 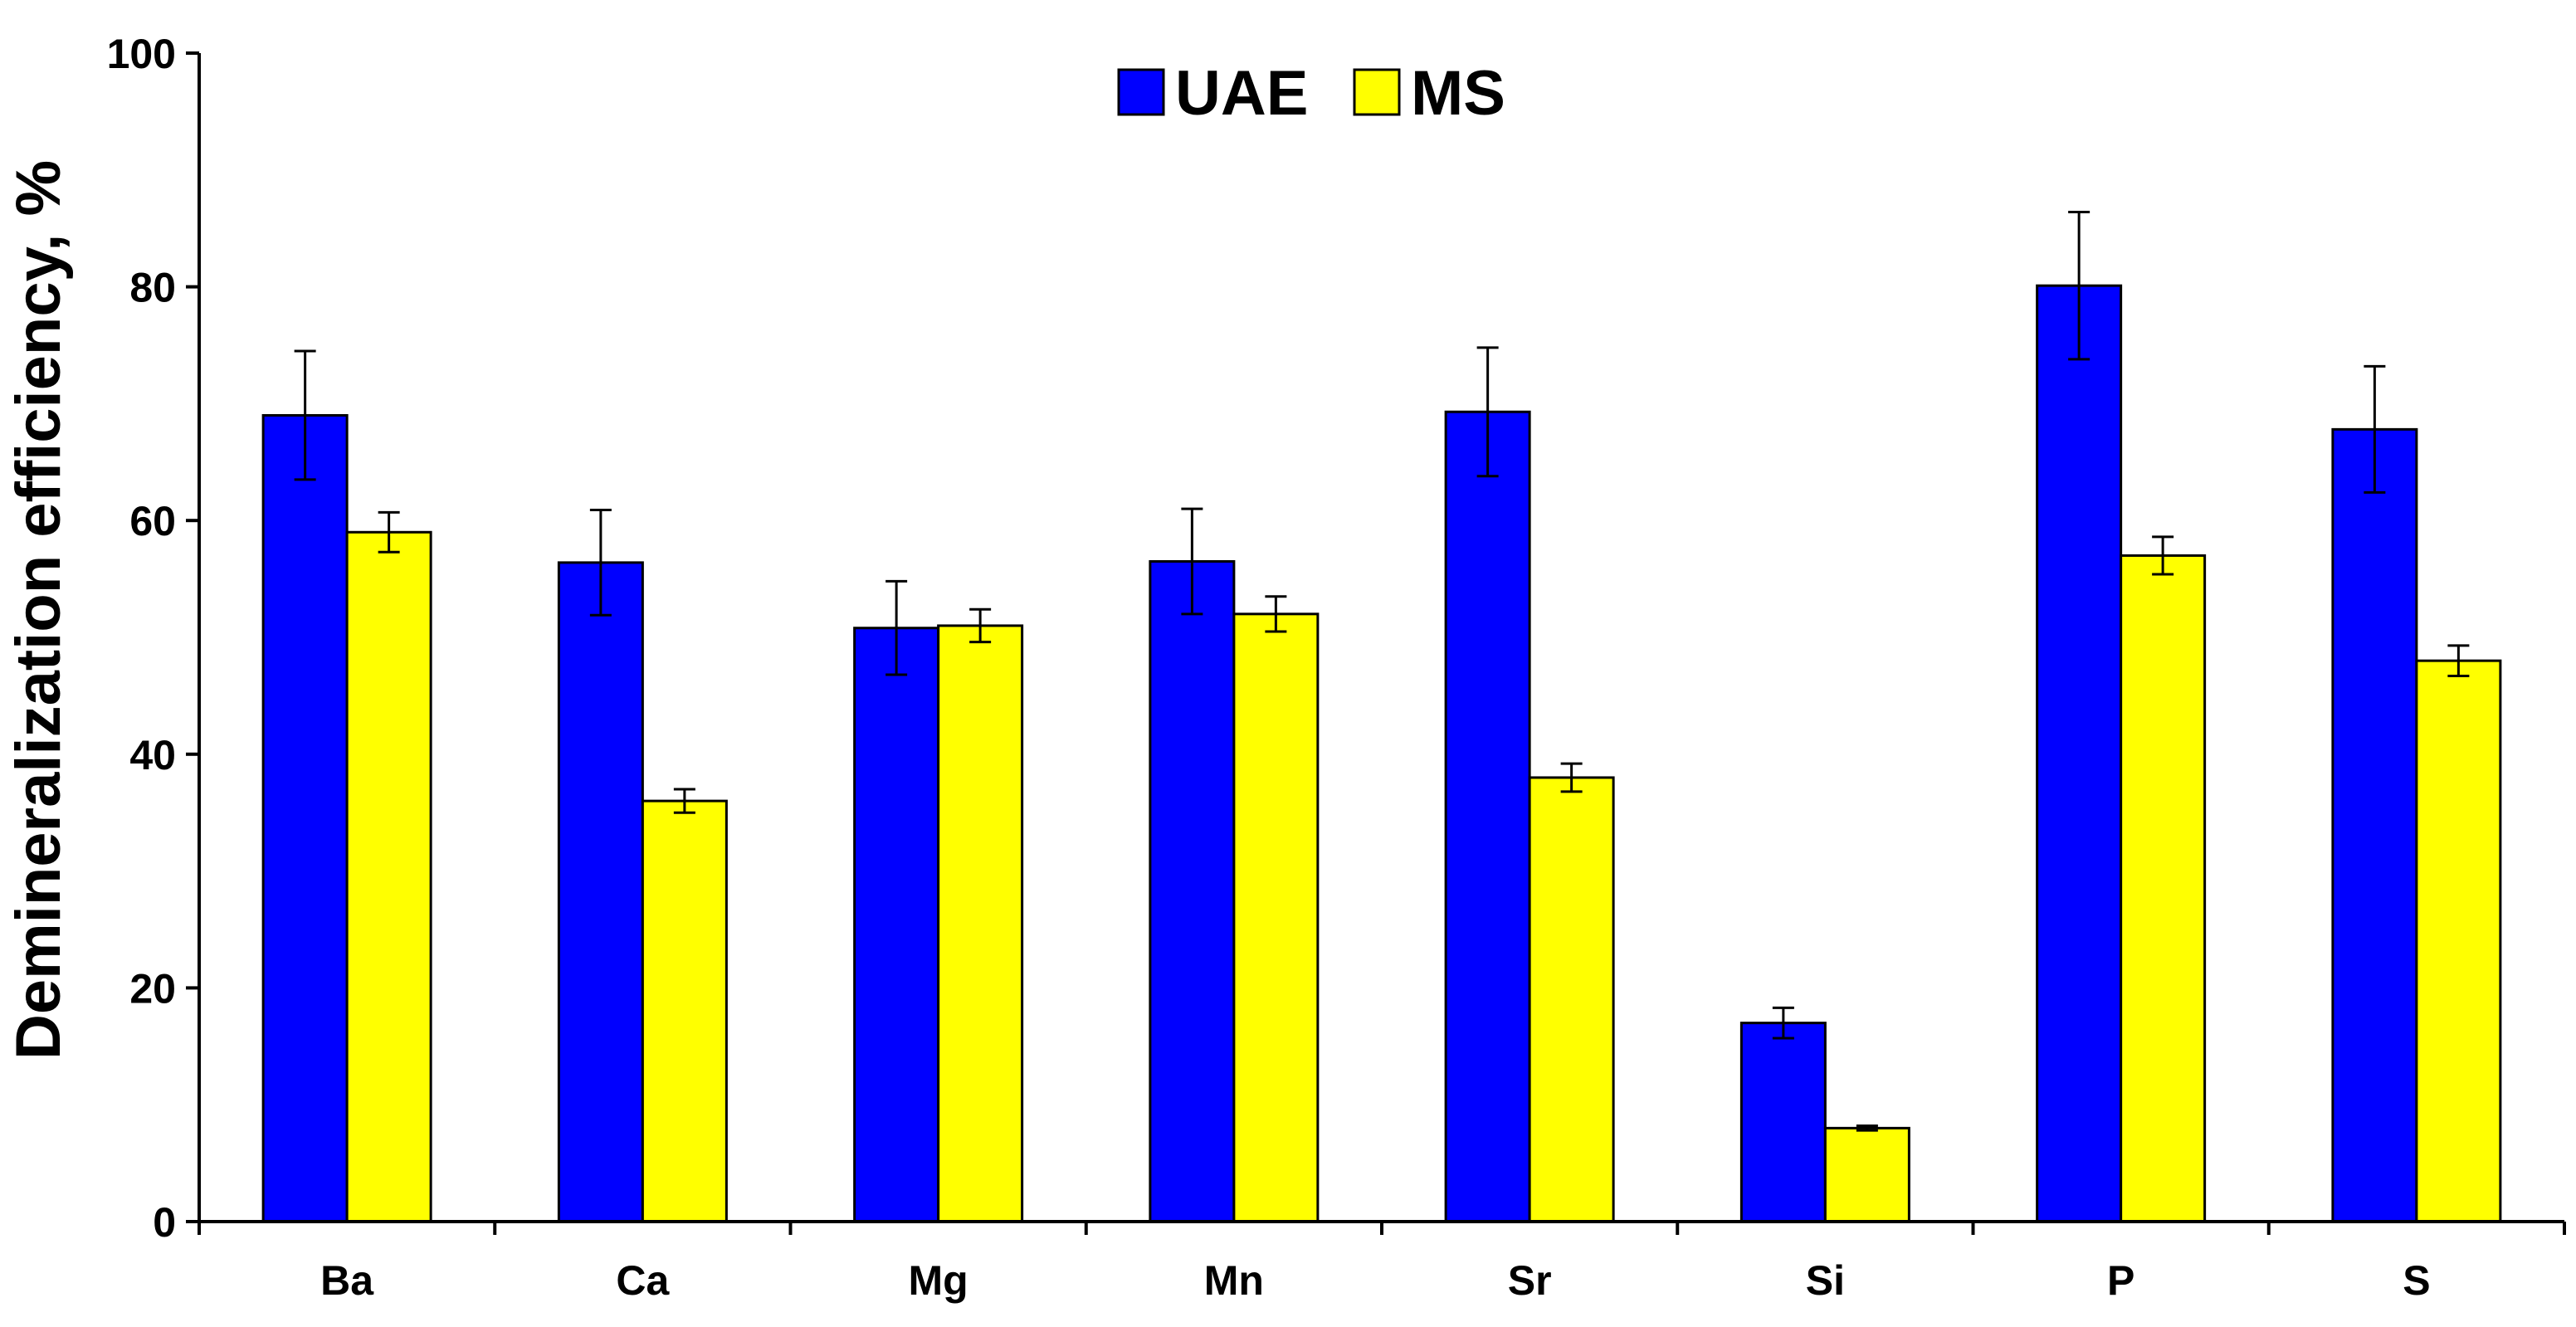 I want to click on error-bar-ms-mn, so click(x=1276, y=614).